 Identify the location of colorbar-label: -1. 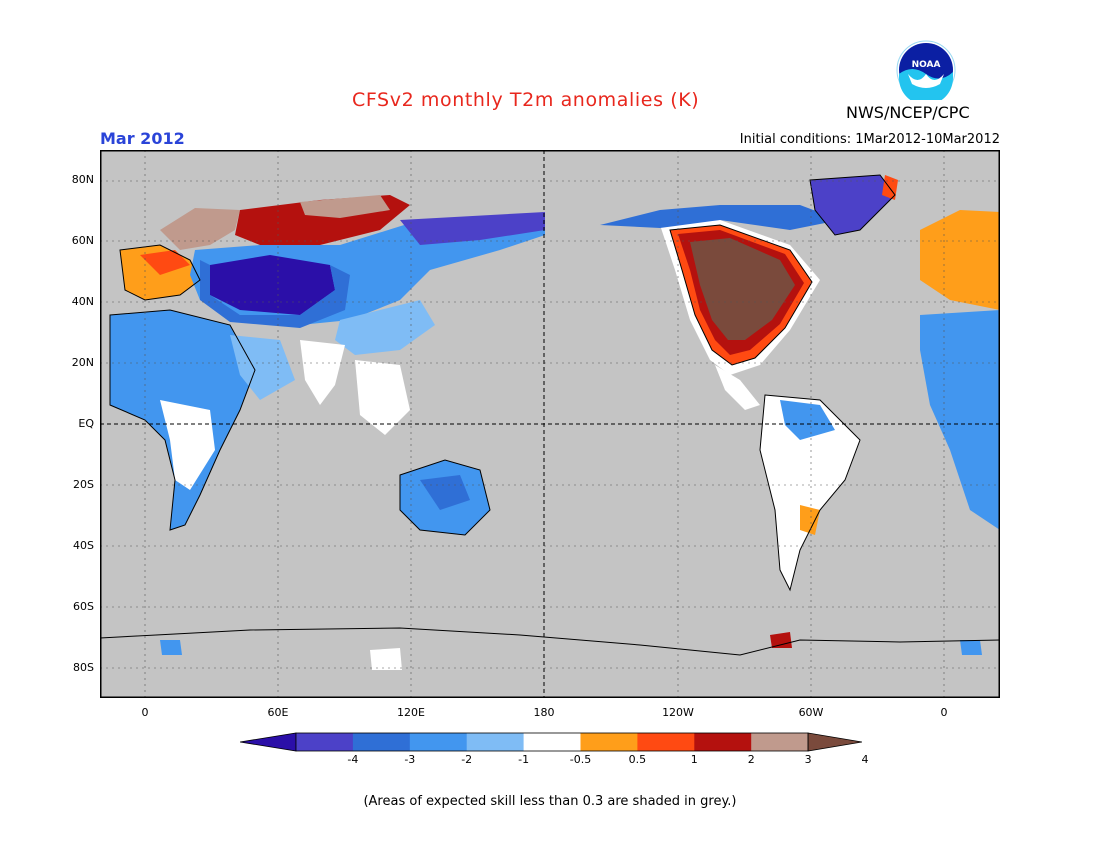
(524, 759).